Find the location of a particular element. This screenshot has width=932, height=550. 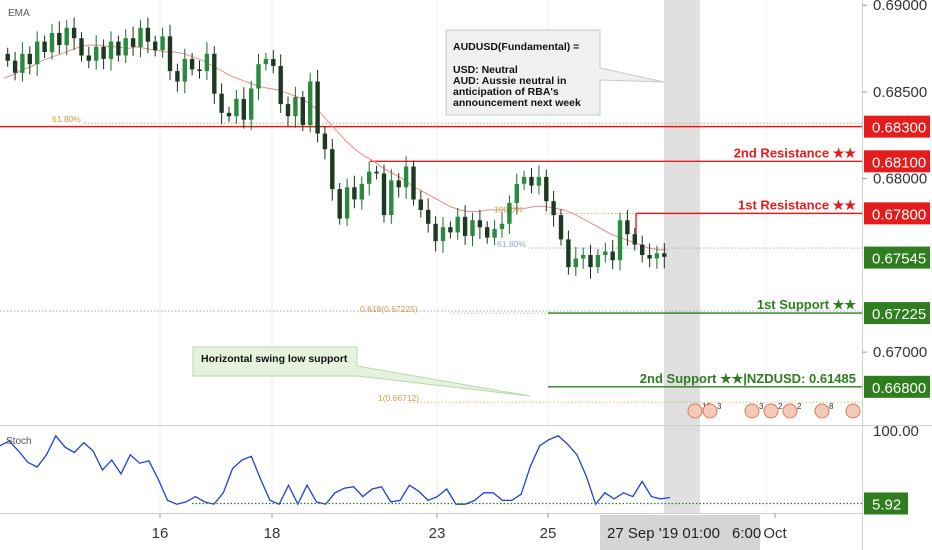

event-badge-icon: 8 is located at coordinates (824, 410).